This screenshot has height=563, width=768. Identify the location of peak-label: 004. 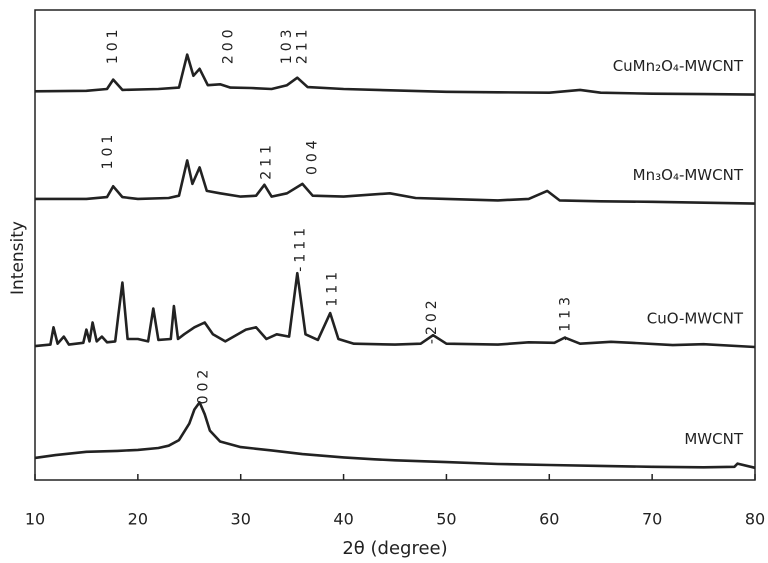
(313, 155).